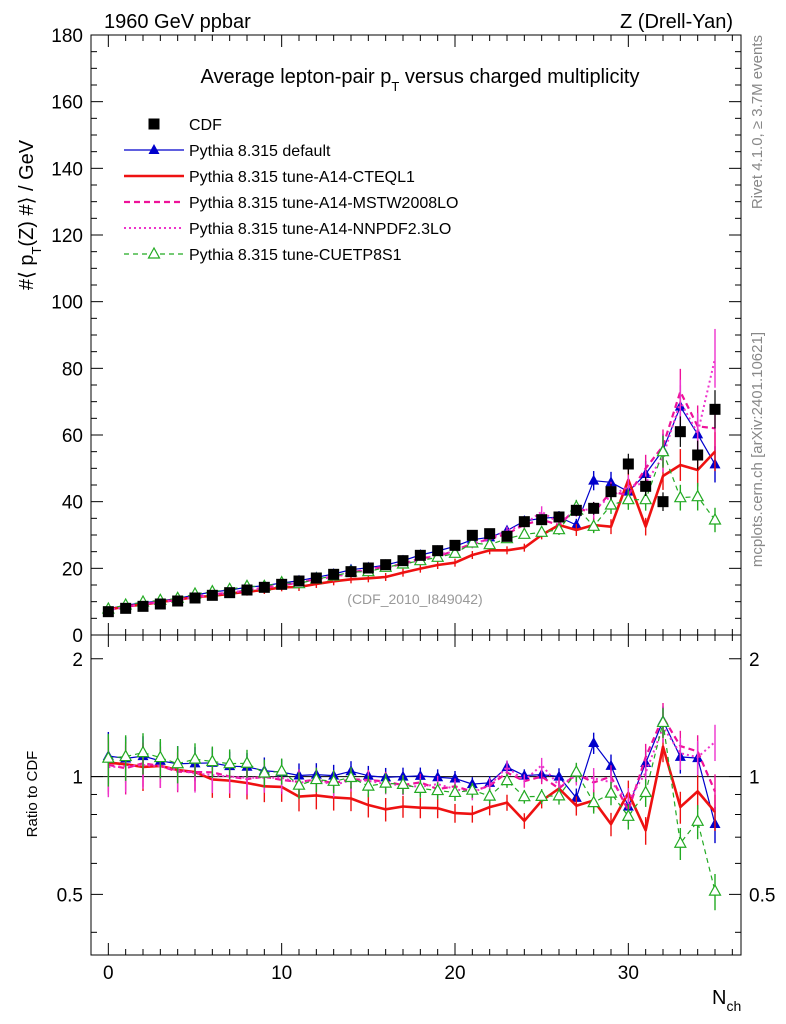 The height and width of the screenshot is (1024, 786). Describe the element at coordinates (302, 177) in the screenshot. I see `legend-label: Pythia 8.315 tune-A14-CTEQL1` at that location.